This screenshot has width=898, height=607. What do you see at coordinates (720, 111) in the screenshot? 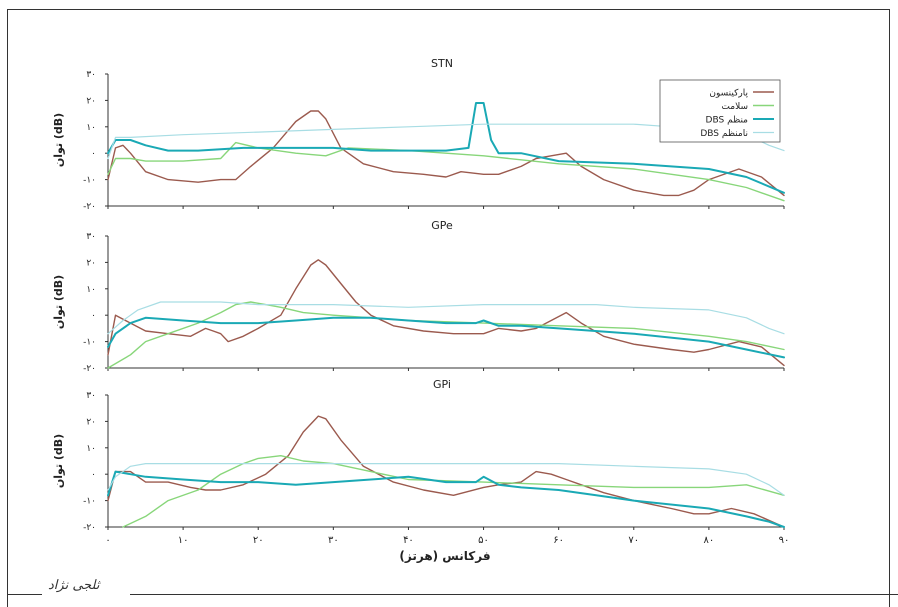
I see `legend-box` at bounding box center [720, 111].